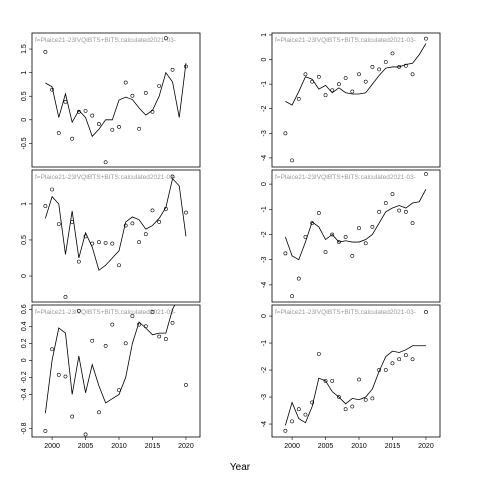 Image resolution: width=480 pixels, height=485 pixels. What do you see at coordinates (24, 377) in the screenshot?
I see `y-tick-label: -0.2` at bounding box center [24, 377].